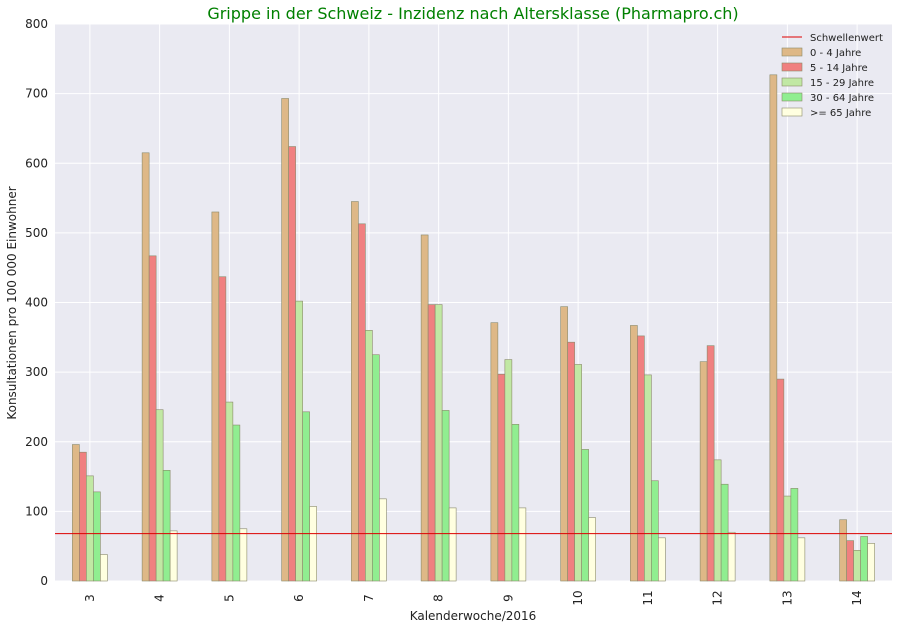 This screenshot has width=899, height=629. Describe the element at coordinates (229, 598) in the screenshot. I see `x-tick-label: 5` at that location.